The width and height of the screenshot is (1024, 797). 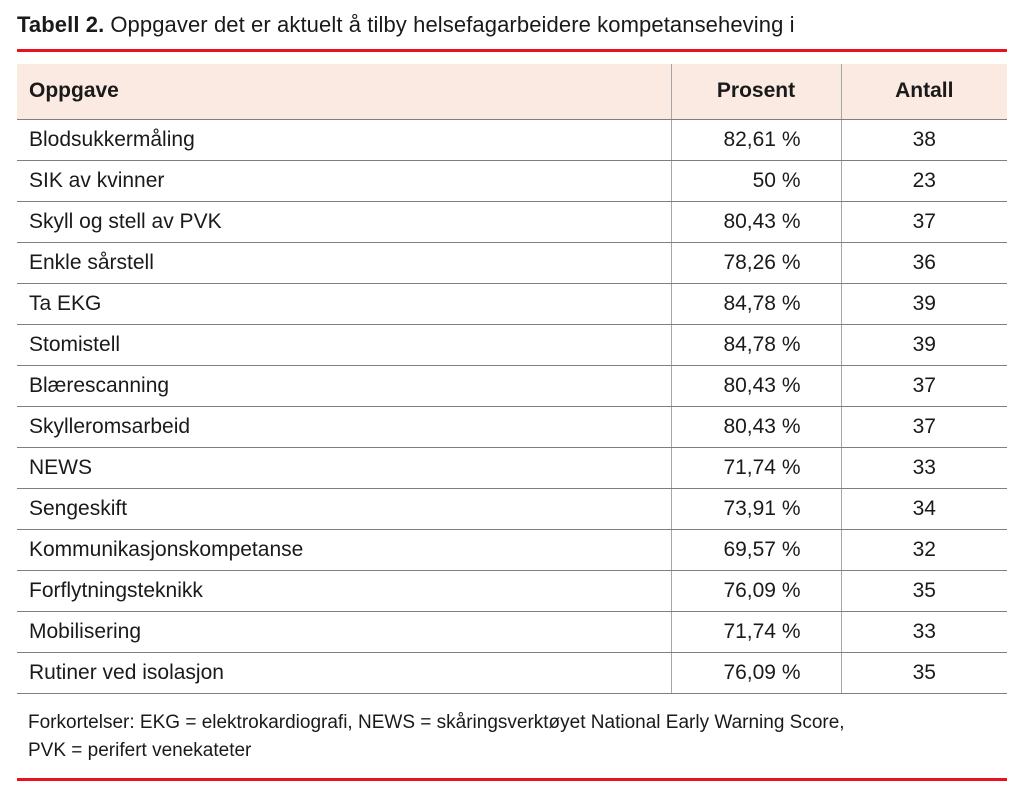 I want to click on table-row: NEWS 71,74 % 33, so click(x=512, y=468).